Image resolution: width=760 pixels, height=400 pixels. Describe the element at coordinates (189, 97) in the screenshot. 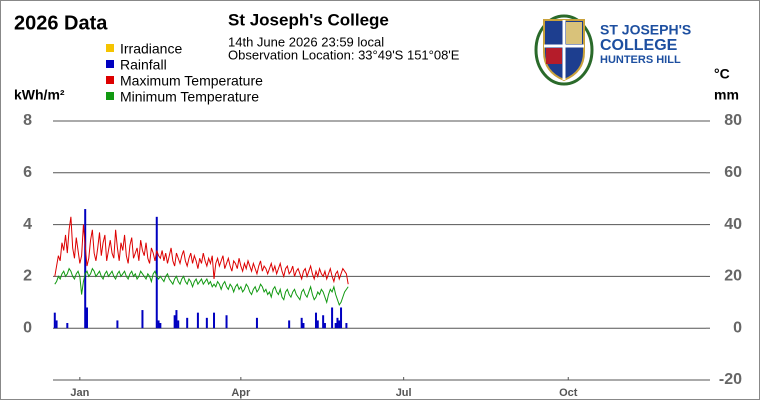

I see `legend-label: Minimum Temperature` at that location.